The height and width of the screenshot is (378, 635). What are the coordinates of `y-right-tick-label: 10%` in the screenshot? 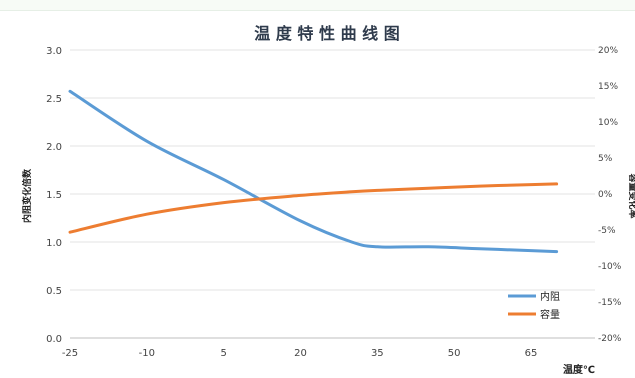 It's located at (608, 123).